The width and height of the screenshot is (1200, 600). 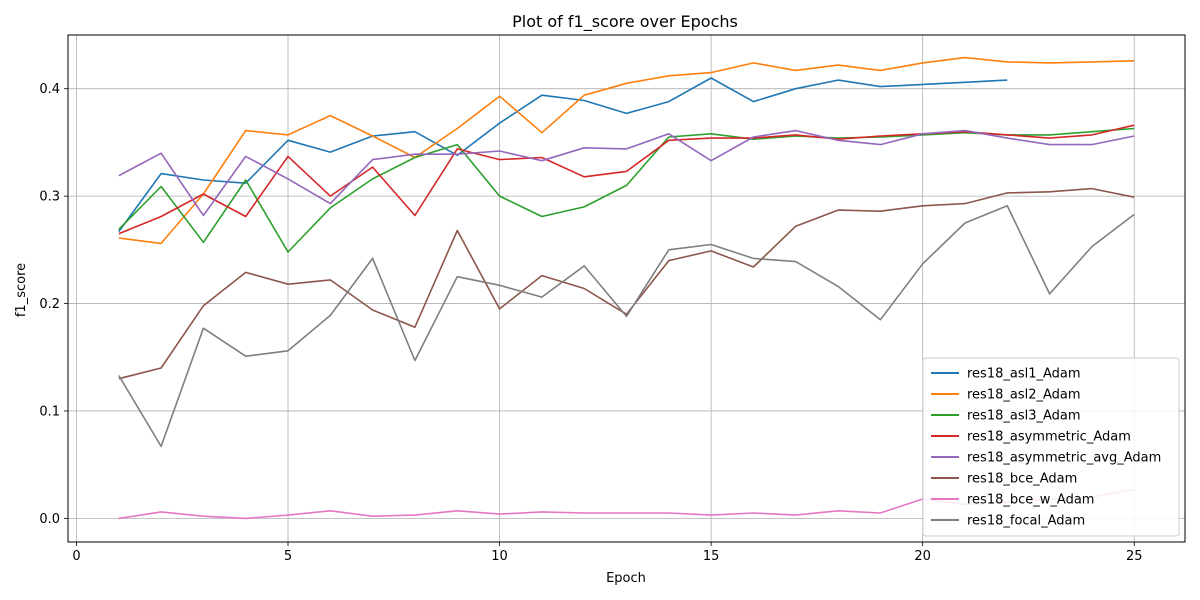 What do you see at coordinates (922, 556) in the screenshot?
I see `x-tick-label: 20` at bounding box center [922, 556].